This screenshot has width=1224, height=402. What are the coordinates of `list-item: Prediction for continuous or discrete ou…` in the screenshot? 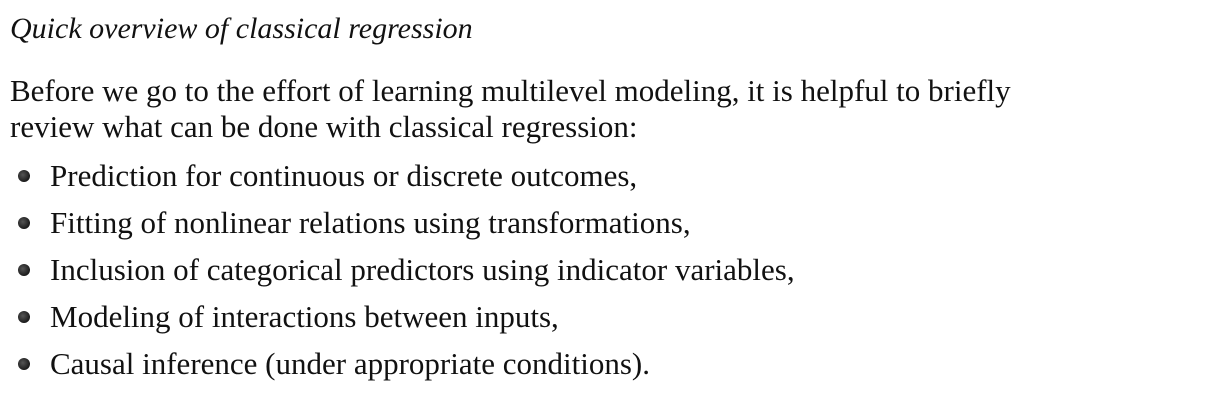 It's located at (402, 175).